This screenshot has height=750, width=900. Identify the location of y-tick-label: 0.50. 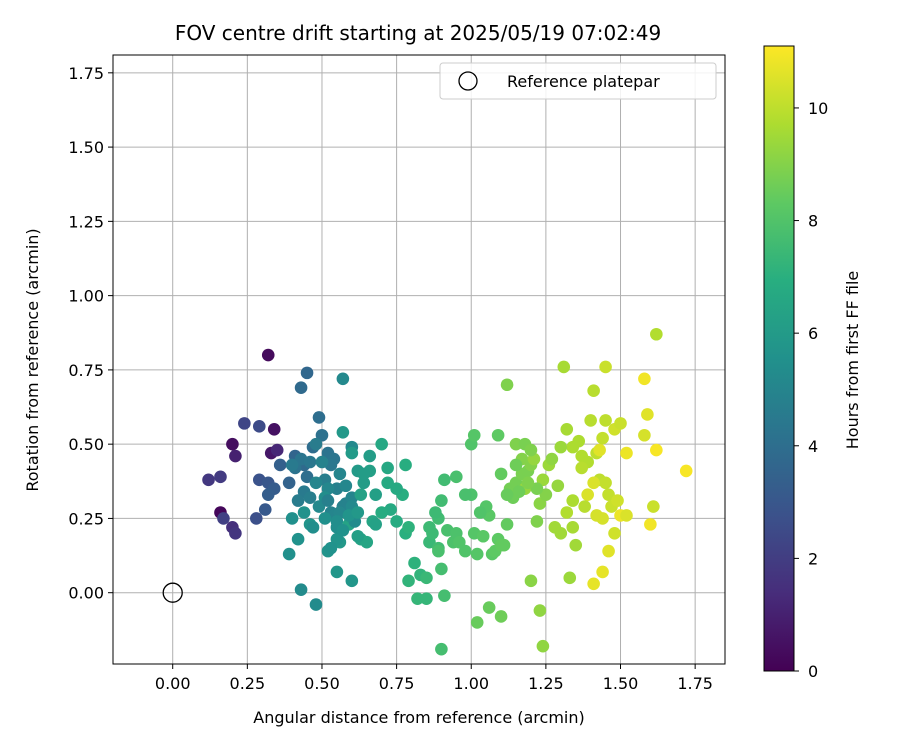
(86, 444).